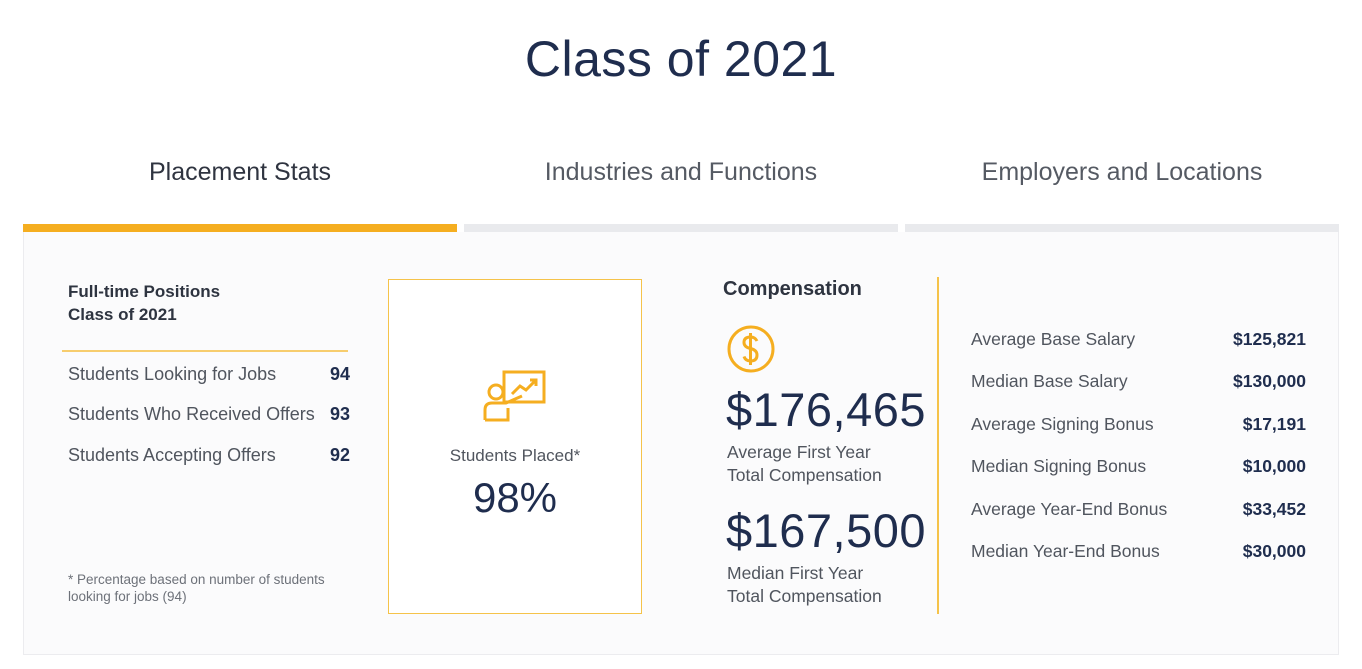 The image size is (1362, 669). What do you see at coordinates (799, 452) in the screenshot?
I see `label-line: Average First Year` at bounding box center [799, 452].